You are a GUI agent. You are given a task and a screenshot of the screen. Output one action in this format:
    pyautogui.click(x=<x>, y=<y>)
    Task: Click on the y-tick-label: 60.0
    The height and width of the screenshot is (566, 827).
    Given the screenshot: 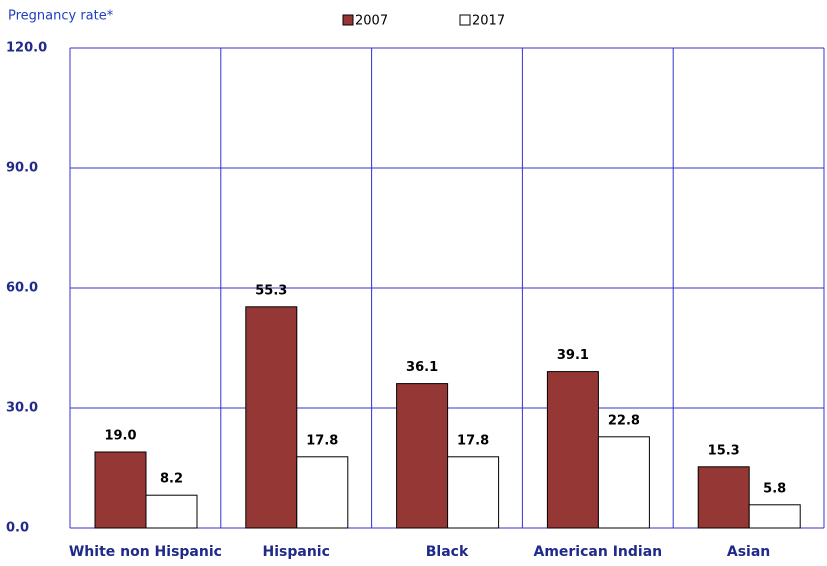 What is the action you would take?
    pyautogui.click(x=22, y=288)
    